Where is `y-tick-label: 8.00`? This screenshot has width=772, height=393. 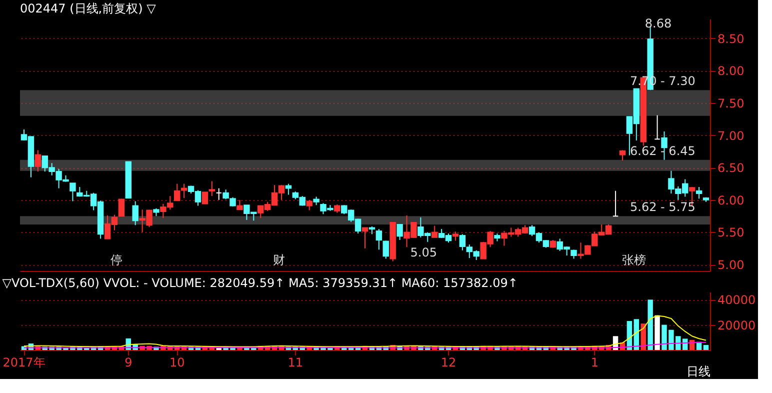
y-tick-label: 8.00 is located at coordinates (731, 71).